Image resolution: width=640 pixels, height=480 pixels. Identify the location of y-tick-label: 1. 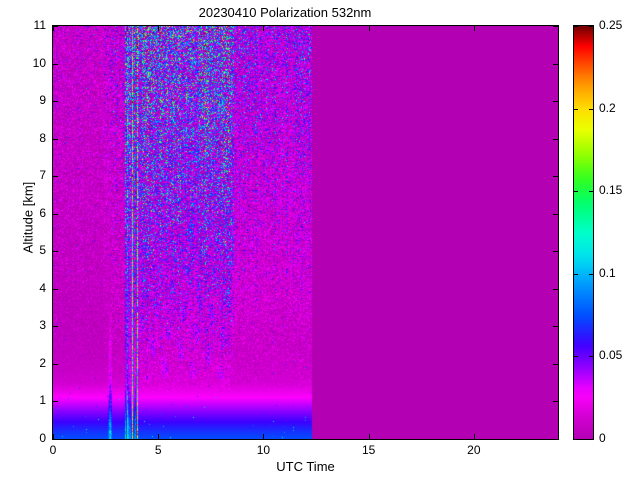
(42, 400).